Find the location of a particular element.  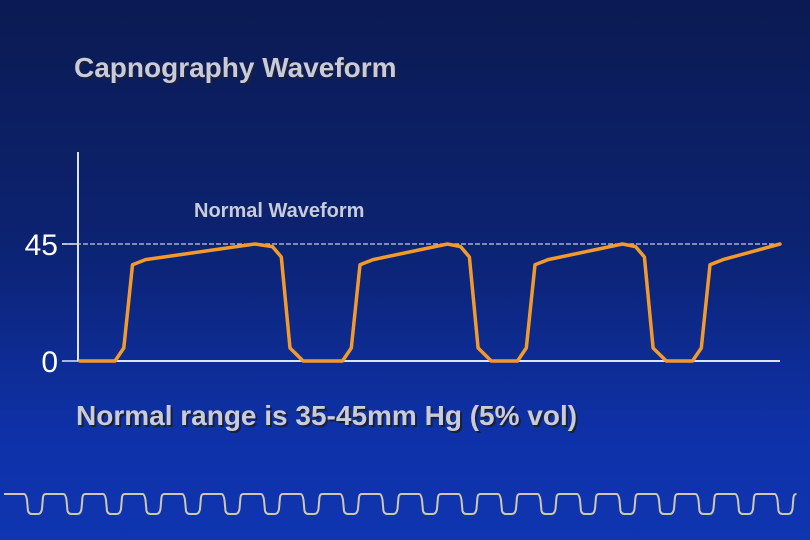

slide-title: Capnography Waveform is located at coordinates (235, 67).